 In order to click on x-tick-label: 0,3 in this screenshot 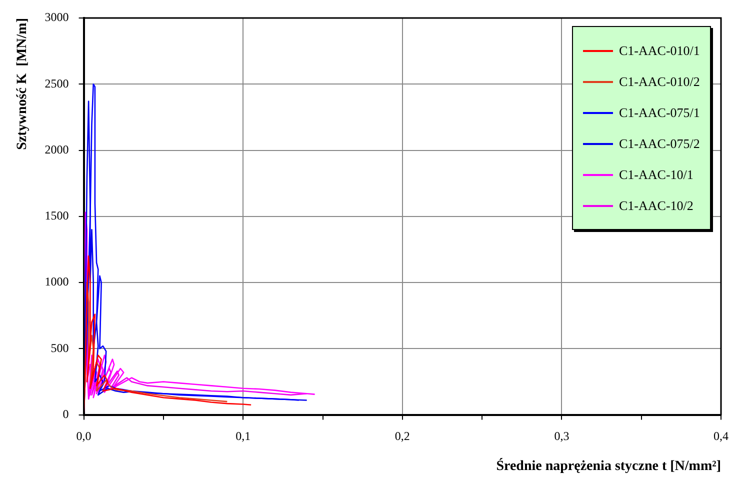, I will do `click(562, 436)`.